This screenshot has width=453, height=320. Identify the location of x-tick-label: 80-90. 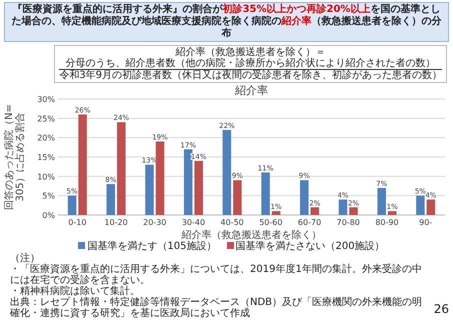
(387, 222).